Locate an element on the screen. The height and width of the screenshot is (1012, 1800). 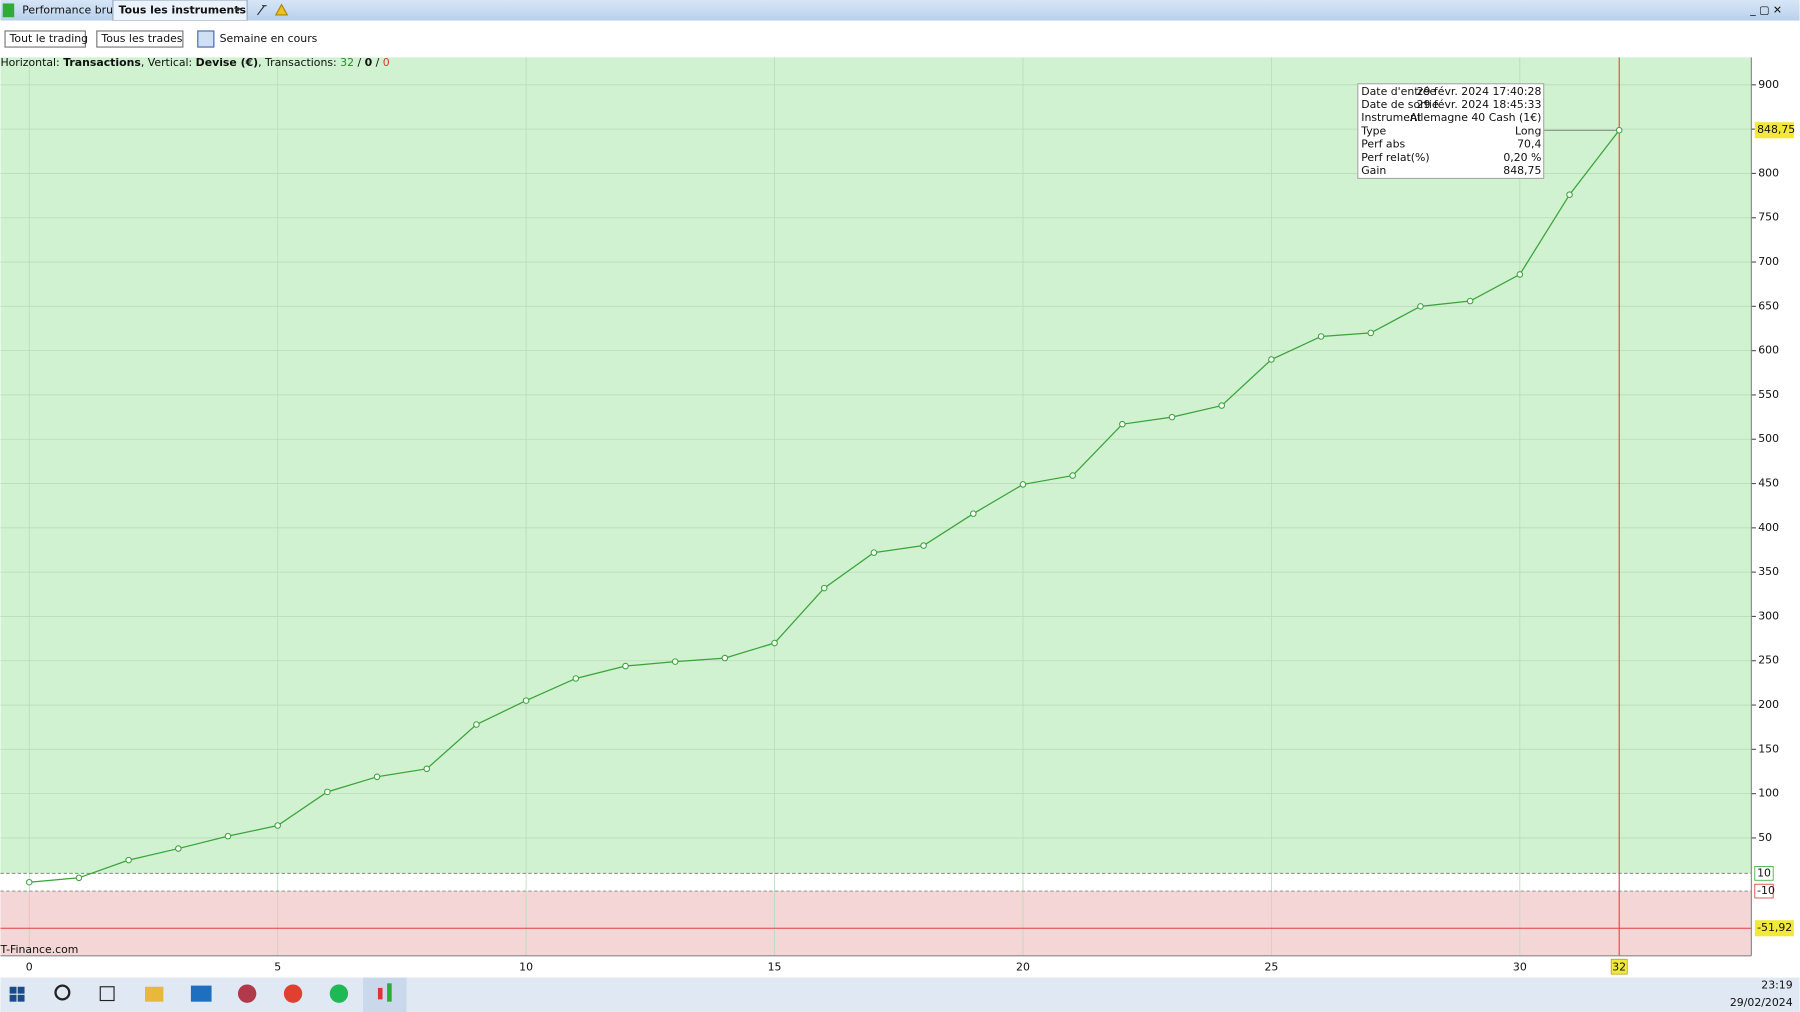
y-tick-label: 900 is located at coordinates (1768, 84).